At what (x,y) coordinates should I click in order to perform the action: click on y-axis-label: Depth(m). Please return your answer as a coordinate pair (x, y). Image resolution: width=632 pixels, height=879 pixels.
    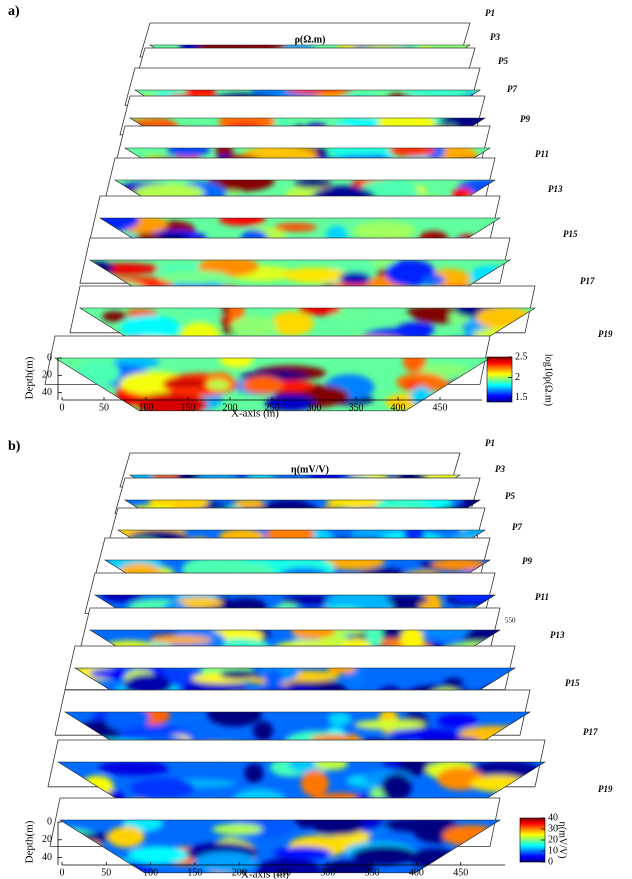
    Looking at the image, I should click on (30, 841).